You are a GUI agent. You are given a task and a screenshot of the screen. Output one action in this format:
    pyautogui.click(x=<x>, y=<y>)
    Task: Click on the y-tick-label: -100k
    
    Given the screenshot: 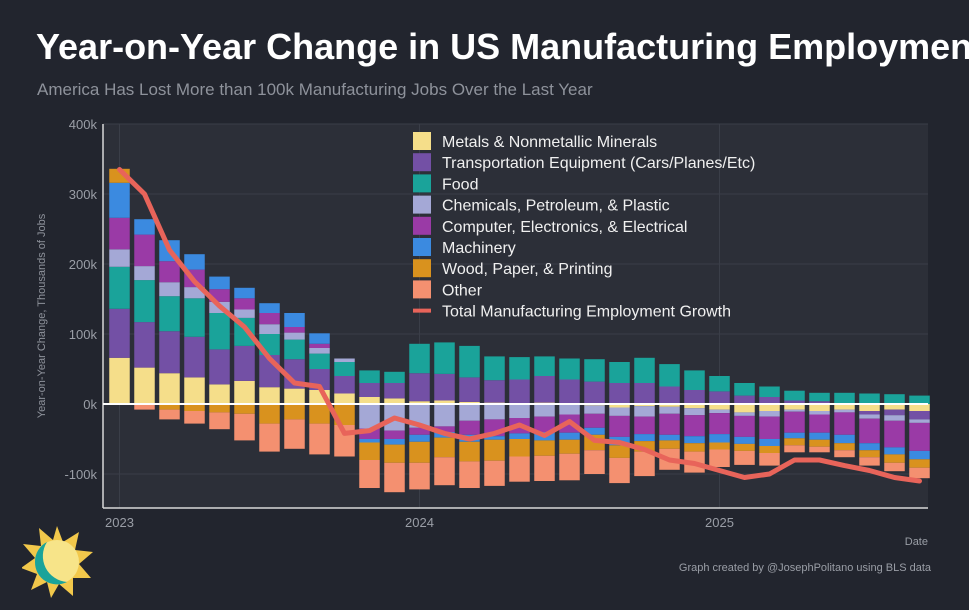 What is the action you would take?
    pyautogui.click(x=80, y=474)
    